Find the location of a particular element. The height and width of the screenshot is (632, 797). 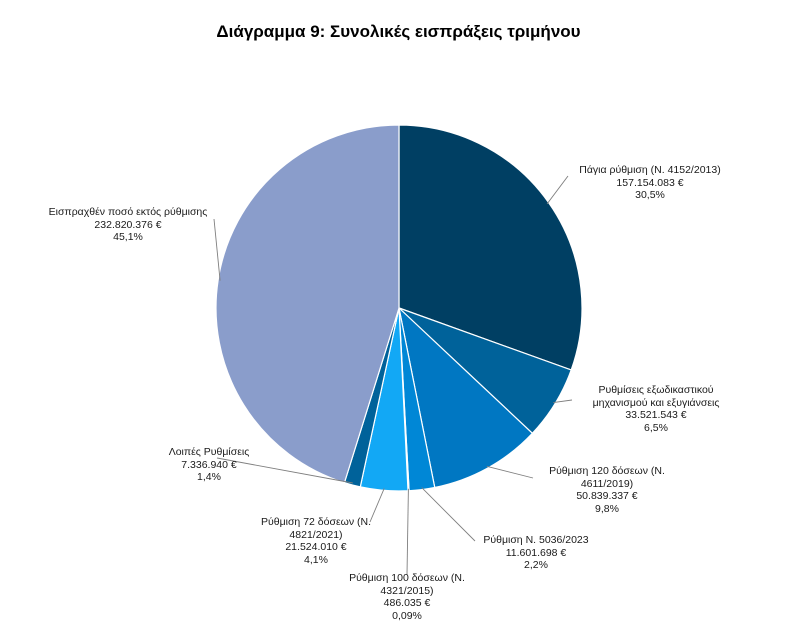

slice-percent: 2,2% is located at coordinates (536, 565).